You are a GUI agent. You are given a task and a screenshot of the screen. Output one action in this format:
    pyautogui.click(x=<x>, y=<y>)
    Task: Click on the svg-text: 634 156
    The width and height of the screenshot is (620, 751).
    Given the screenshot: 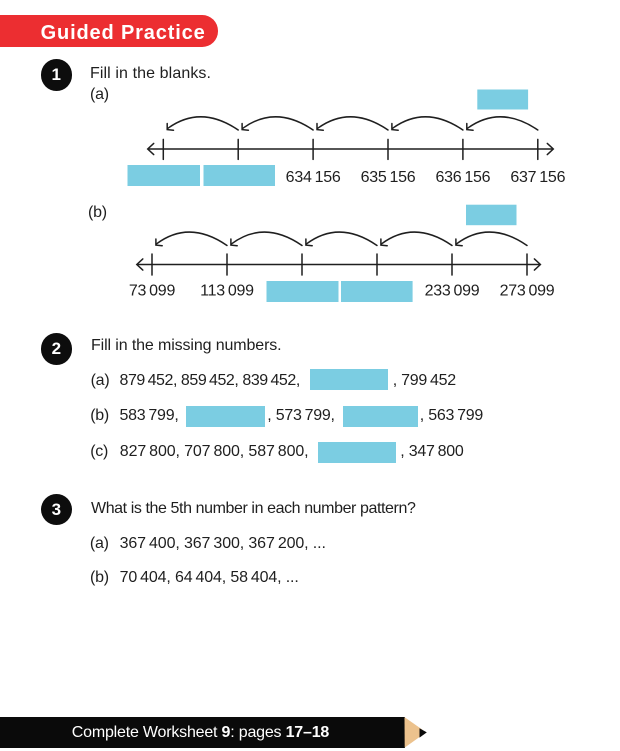 What is the action you would take?
    pyautogui.click(x=313, y=177)
    